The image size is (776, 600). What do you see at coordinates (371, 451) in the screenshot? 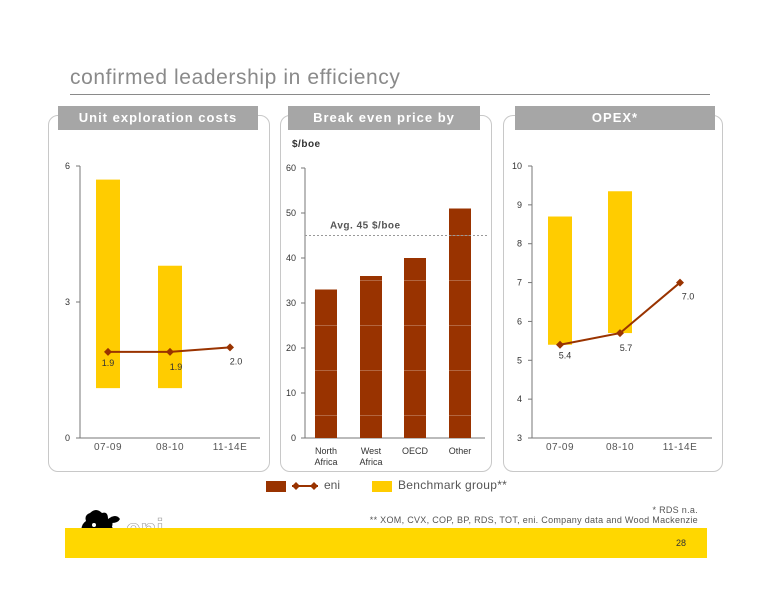
I see `x-tick-label: West` at bounding box center [371, 451].